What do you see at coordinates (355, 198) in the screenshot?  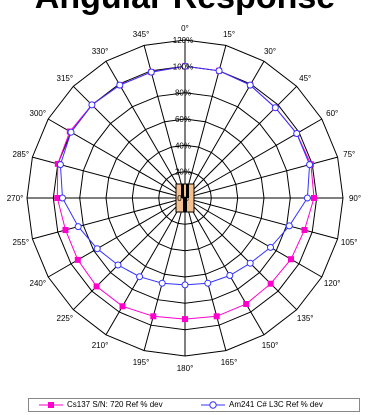 I see `angle-label-90: 90°` at bounding box center [355, 198].